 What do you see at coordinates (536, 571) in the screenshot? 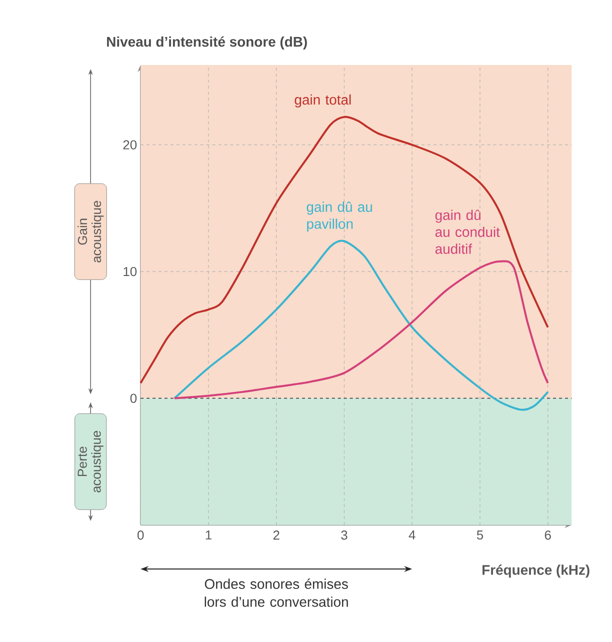
I see `x-axis-title: Fréquence (kHz)` at bounding box center [536, 571].